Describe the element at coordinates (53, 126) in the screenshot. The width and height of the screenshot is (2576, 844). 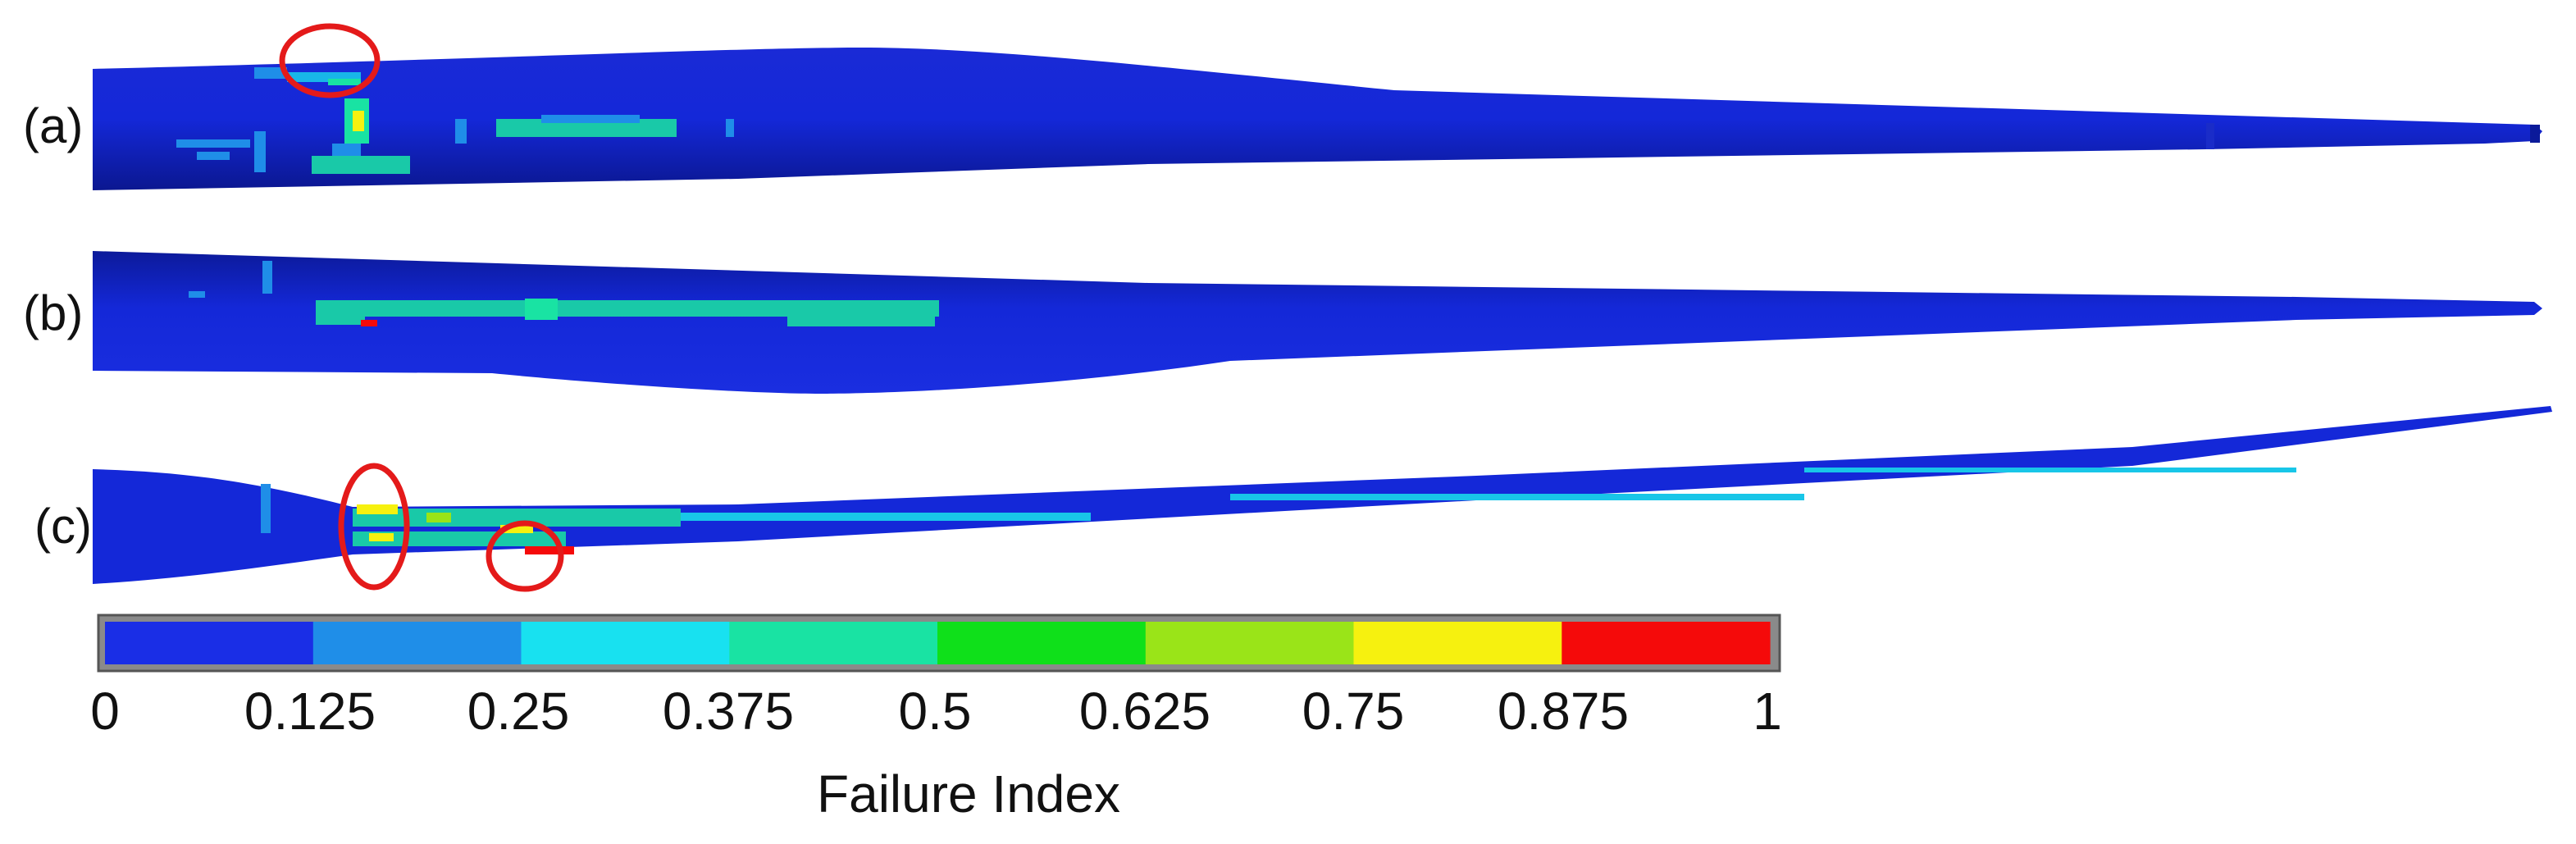
I see `panel-label-a: (a)` at that location.